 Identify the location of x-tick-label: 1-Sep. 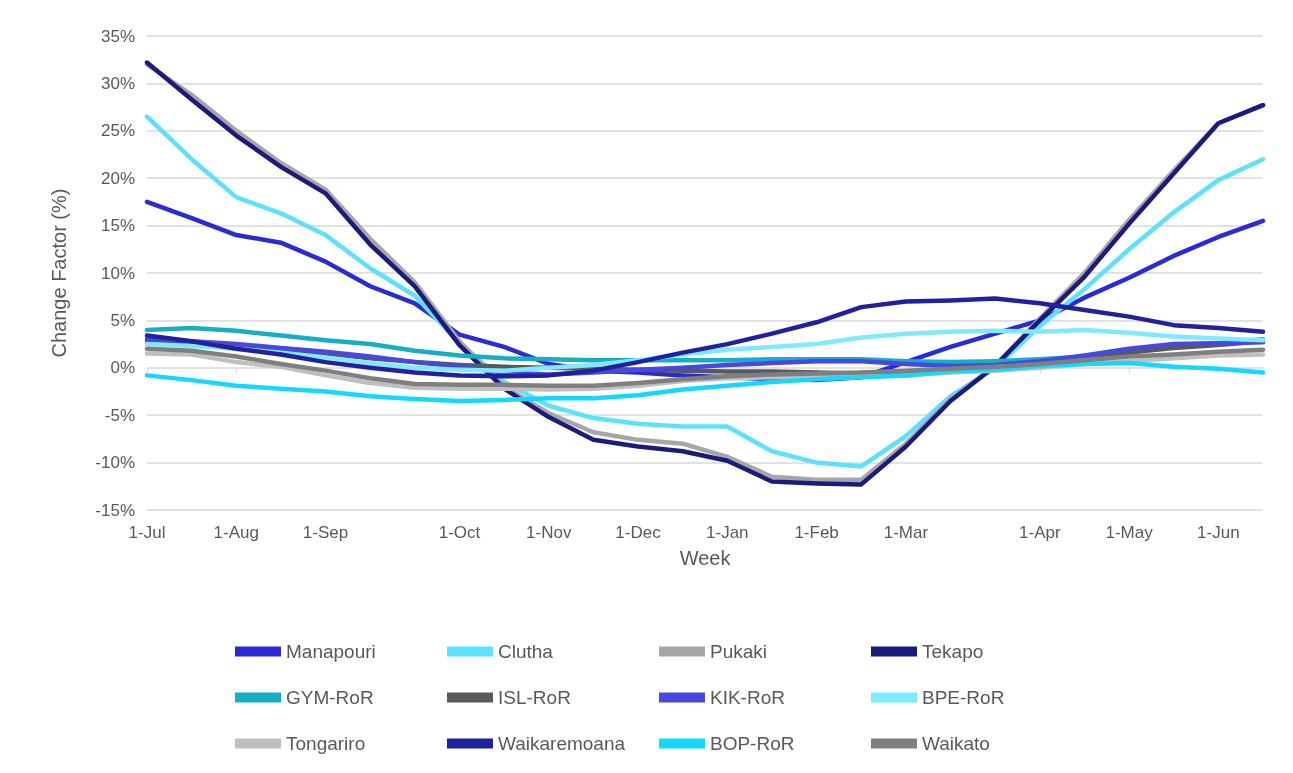
(325, 532).